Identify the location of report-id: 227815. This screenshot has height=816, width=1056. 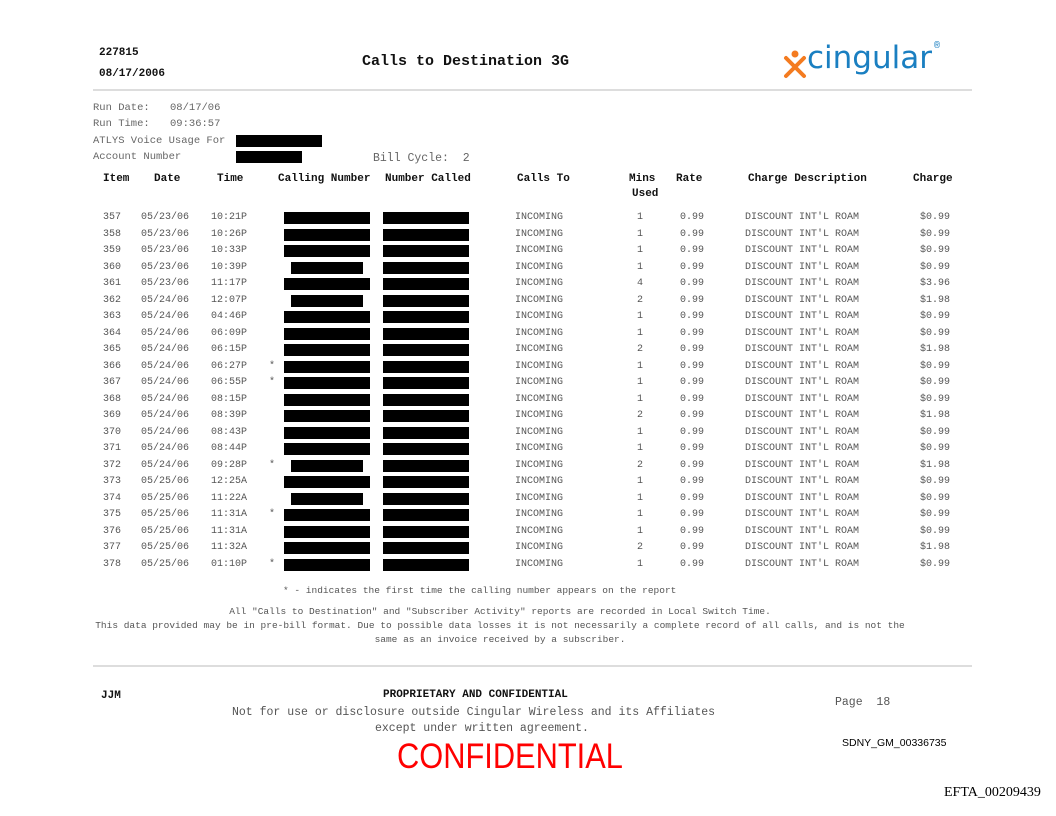
(119, 53).